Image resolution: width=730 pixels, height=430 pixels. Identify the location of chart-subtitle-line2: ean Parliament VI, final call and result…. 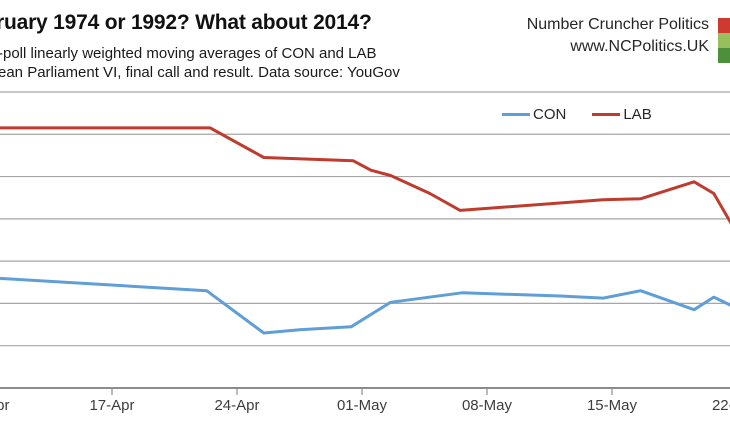
(200, 72).